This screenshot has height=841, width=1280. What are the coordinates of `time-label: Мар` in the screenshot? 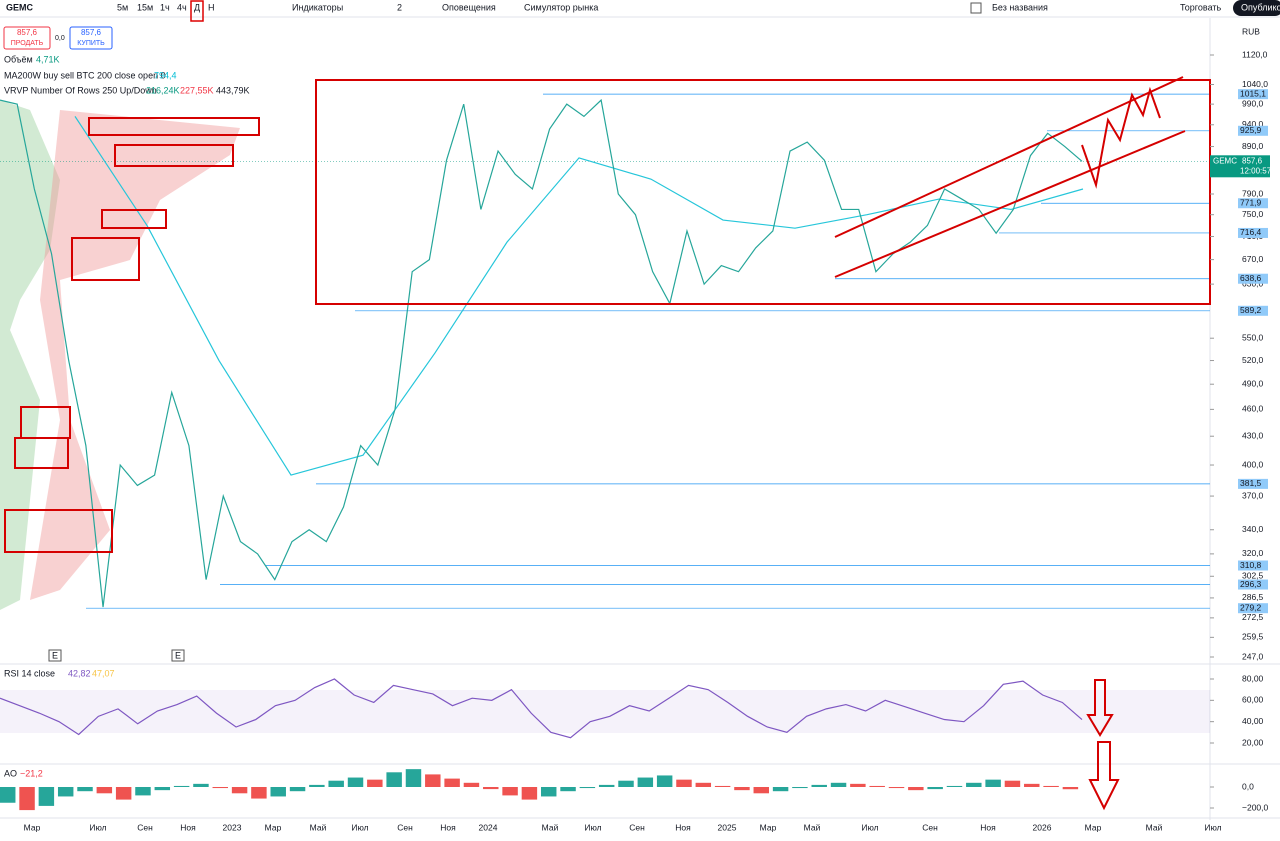 It's located at (768, 827).